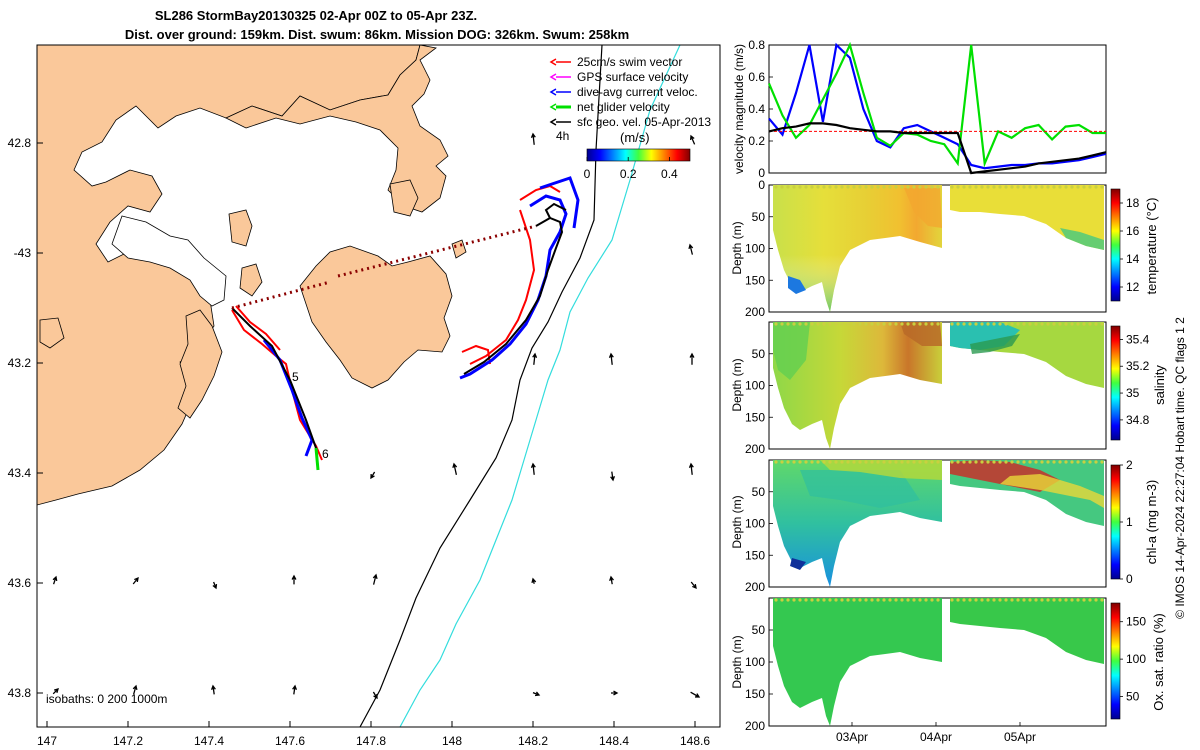 This screenshot has height=750, width=1200. I want to click on colorbar-tick-label: 50, so click(1133, 697).